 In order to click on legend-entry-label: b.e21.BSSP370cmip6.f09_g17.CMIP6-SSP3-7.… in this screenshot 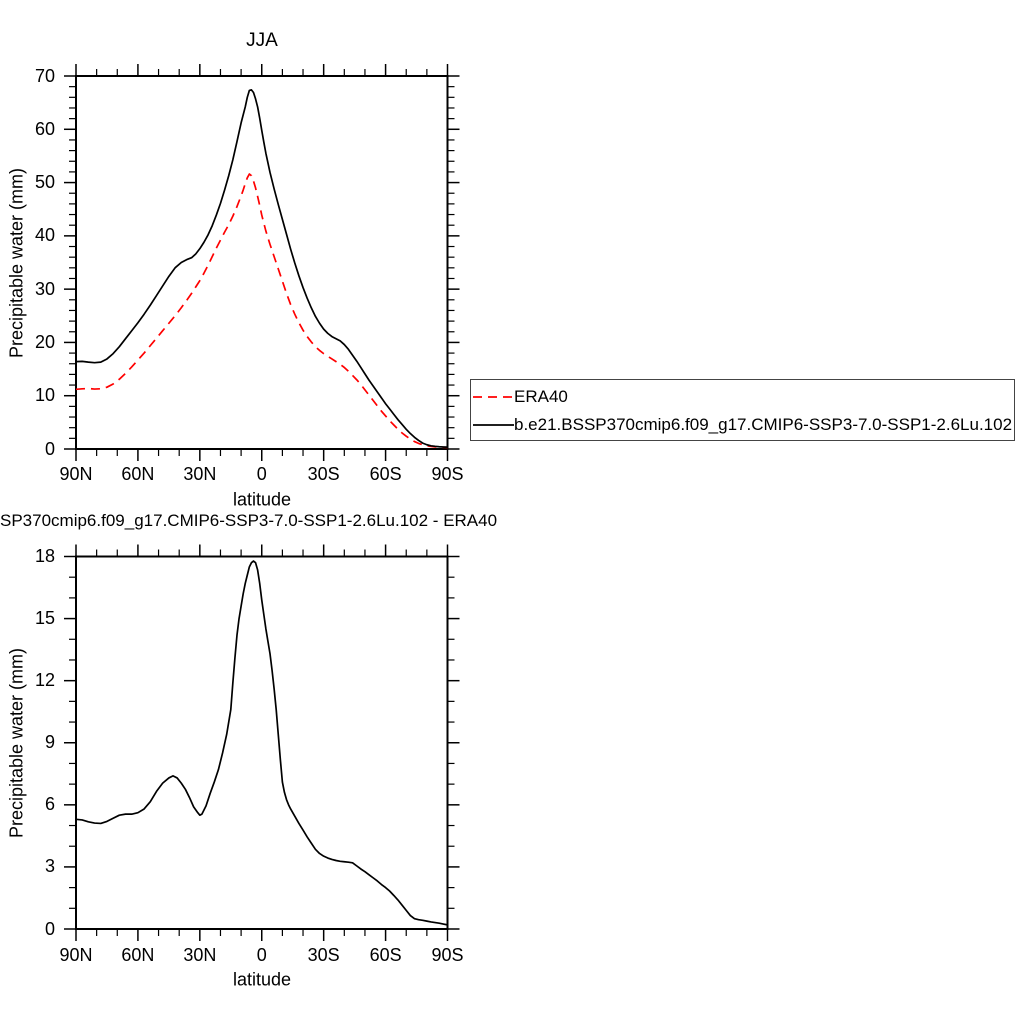, I will do `click(763, 424)`.